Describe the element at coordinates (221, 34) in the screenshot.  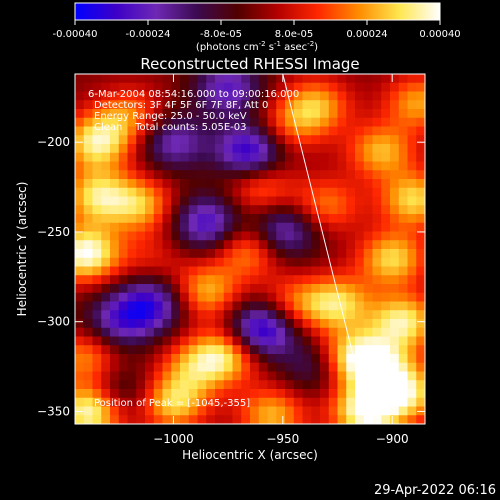
I see `colorbar-tick-label: -8.0e-05` at that location.